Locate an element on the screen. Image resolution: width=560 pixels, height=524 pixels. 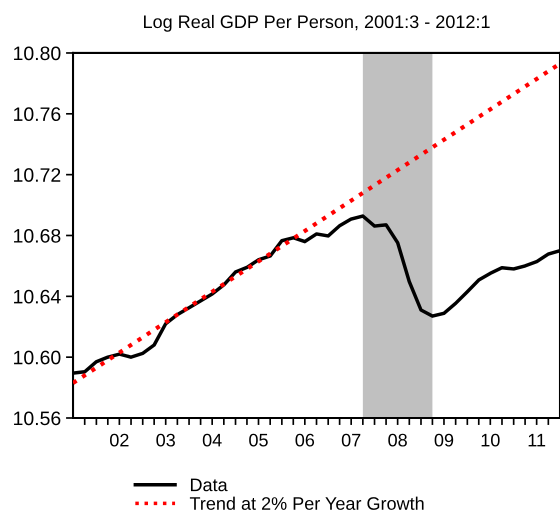
legend-label: Trend at 2% Per Year Growth is located at coordinates (307, 503).